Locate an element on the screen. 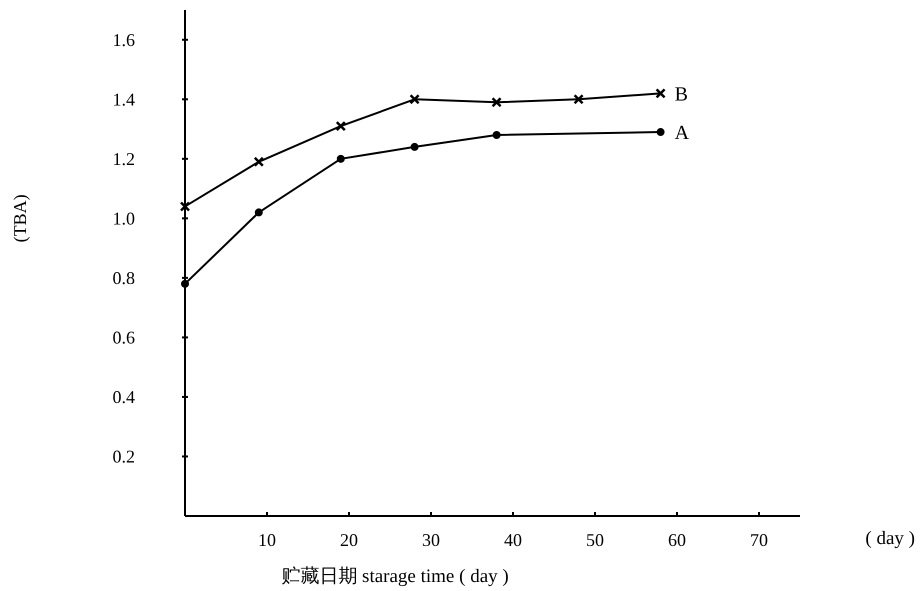  x-tick-label: 10 is located at coordinates (267, 540).